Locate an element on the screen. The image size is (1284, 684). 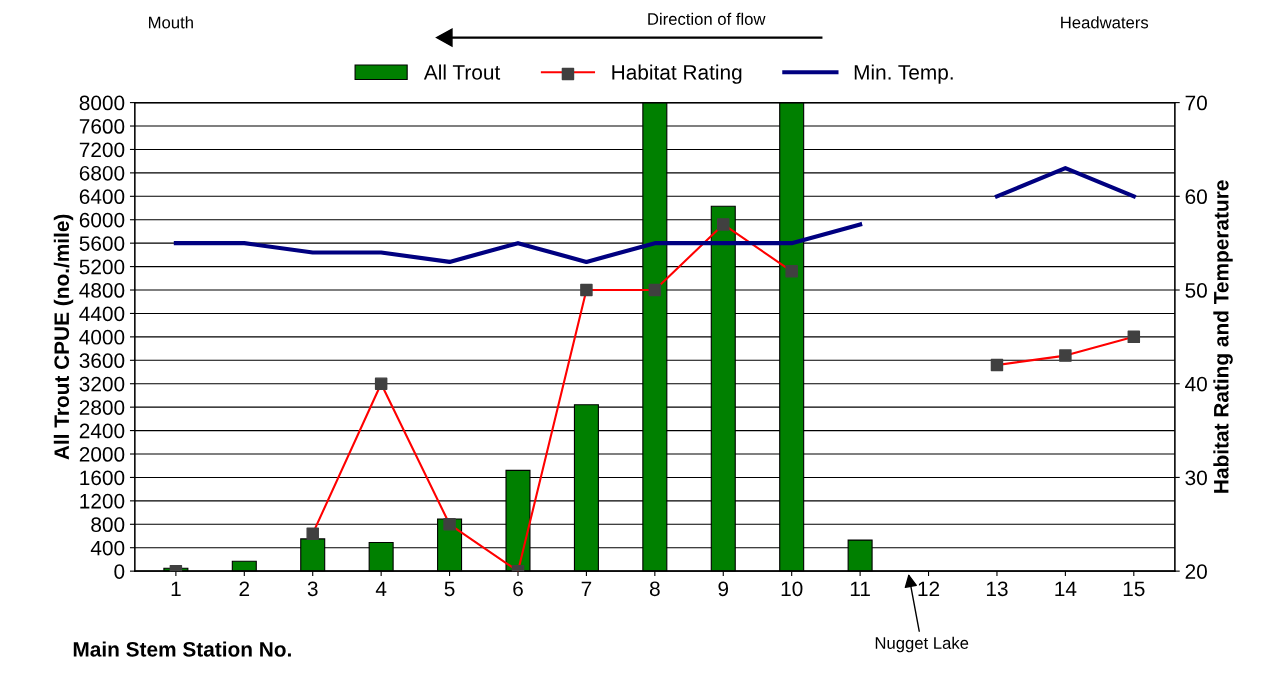
text: Nugget Lake is located at coordinates (922, 644).